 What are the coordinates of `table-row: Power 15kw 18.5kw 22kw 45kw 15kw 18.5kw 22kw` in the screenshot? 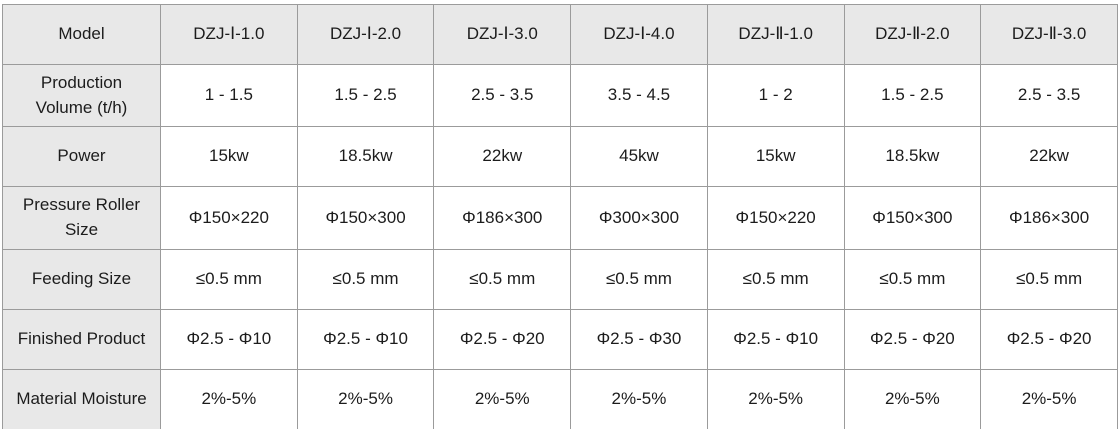 It's located at (560, 157).